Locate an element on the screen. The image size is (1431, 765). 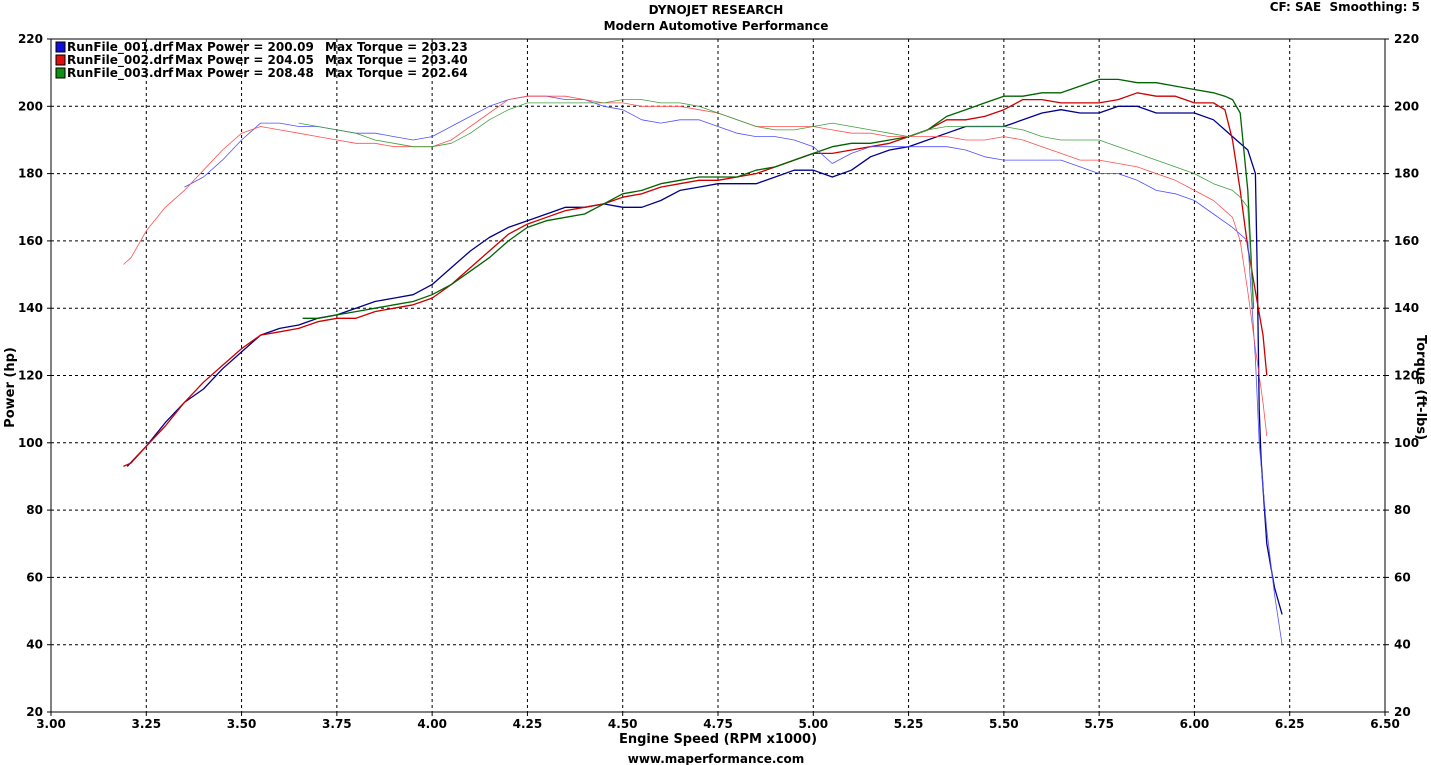
x-tick-label: 5.00 is located at coordinates (813, 724).